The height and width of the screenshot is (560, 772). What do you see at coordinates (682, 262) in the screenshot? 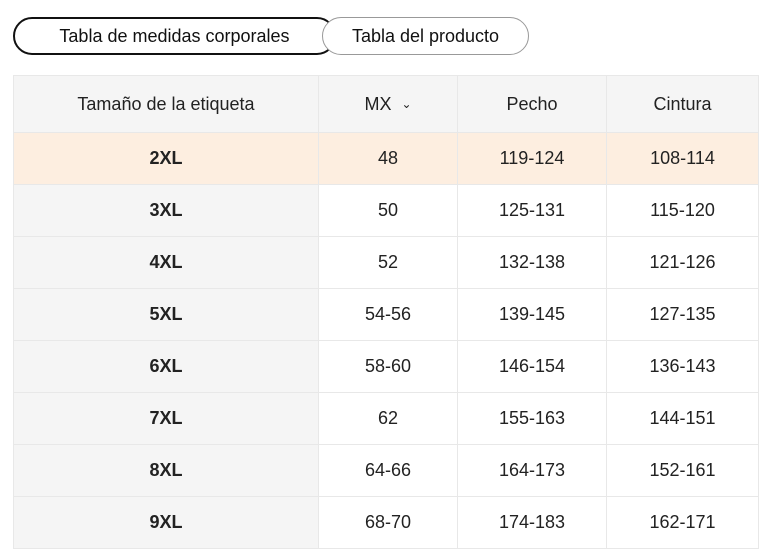
I see `waist-cell: 121-126` at bounding box center [682, 262].